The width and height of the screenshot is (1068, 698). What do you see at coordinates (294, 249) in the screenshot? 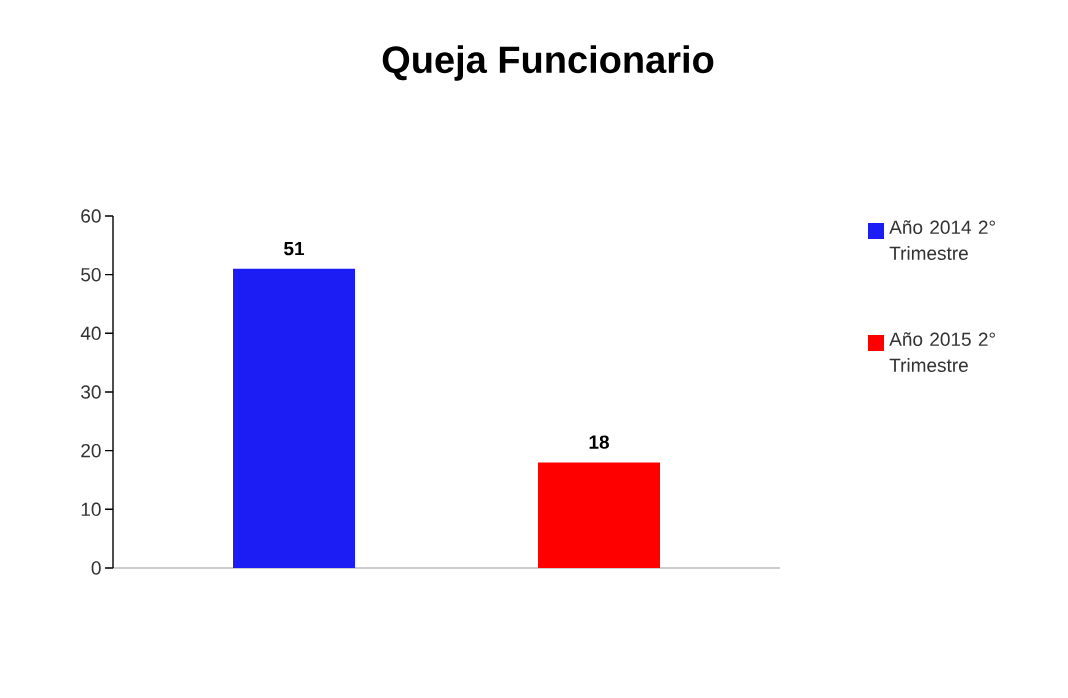
I see `data-label: 51` at bounding box center [294, 249].